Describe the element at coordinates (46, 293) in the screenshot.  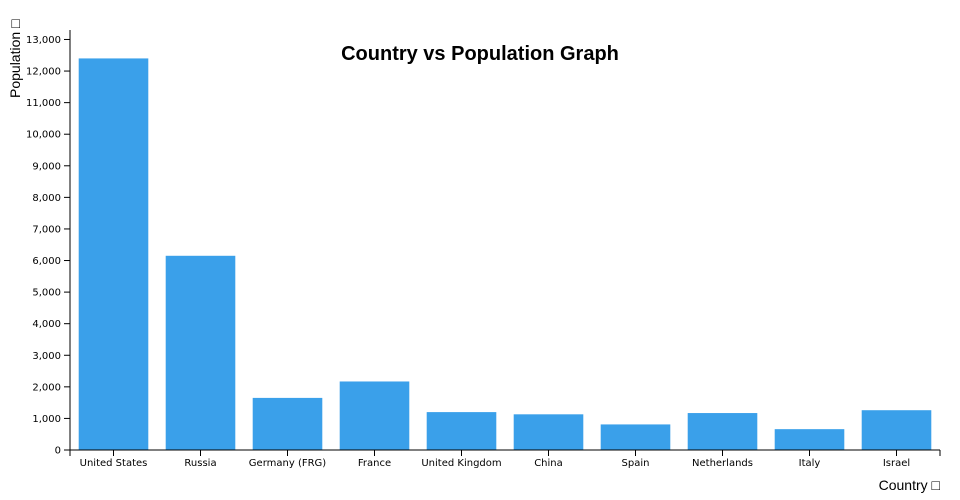
I see `y-tick-label: 5,000` at that location.